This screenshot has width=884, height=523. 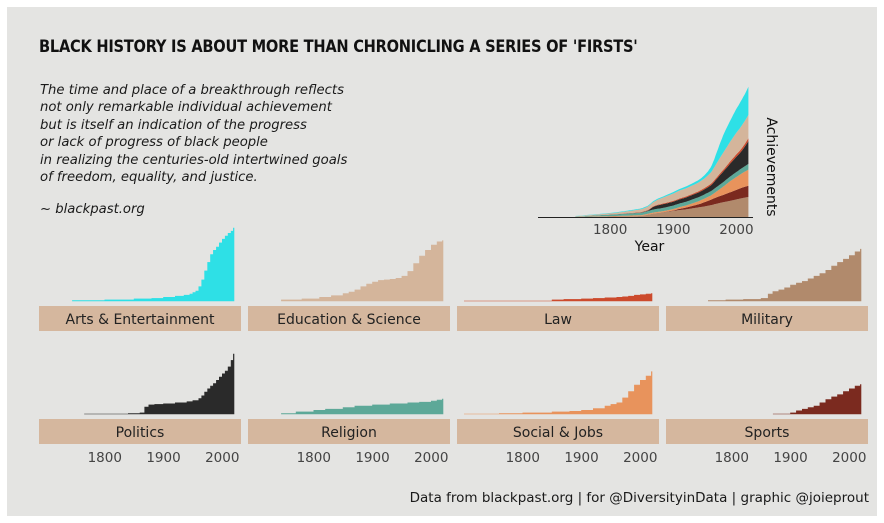 What do you see at coordinates (662, 207) in the screenshot?
I see `stacked-layer-military` at bounding box center [662, 207].